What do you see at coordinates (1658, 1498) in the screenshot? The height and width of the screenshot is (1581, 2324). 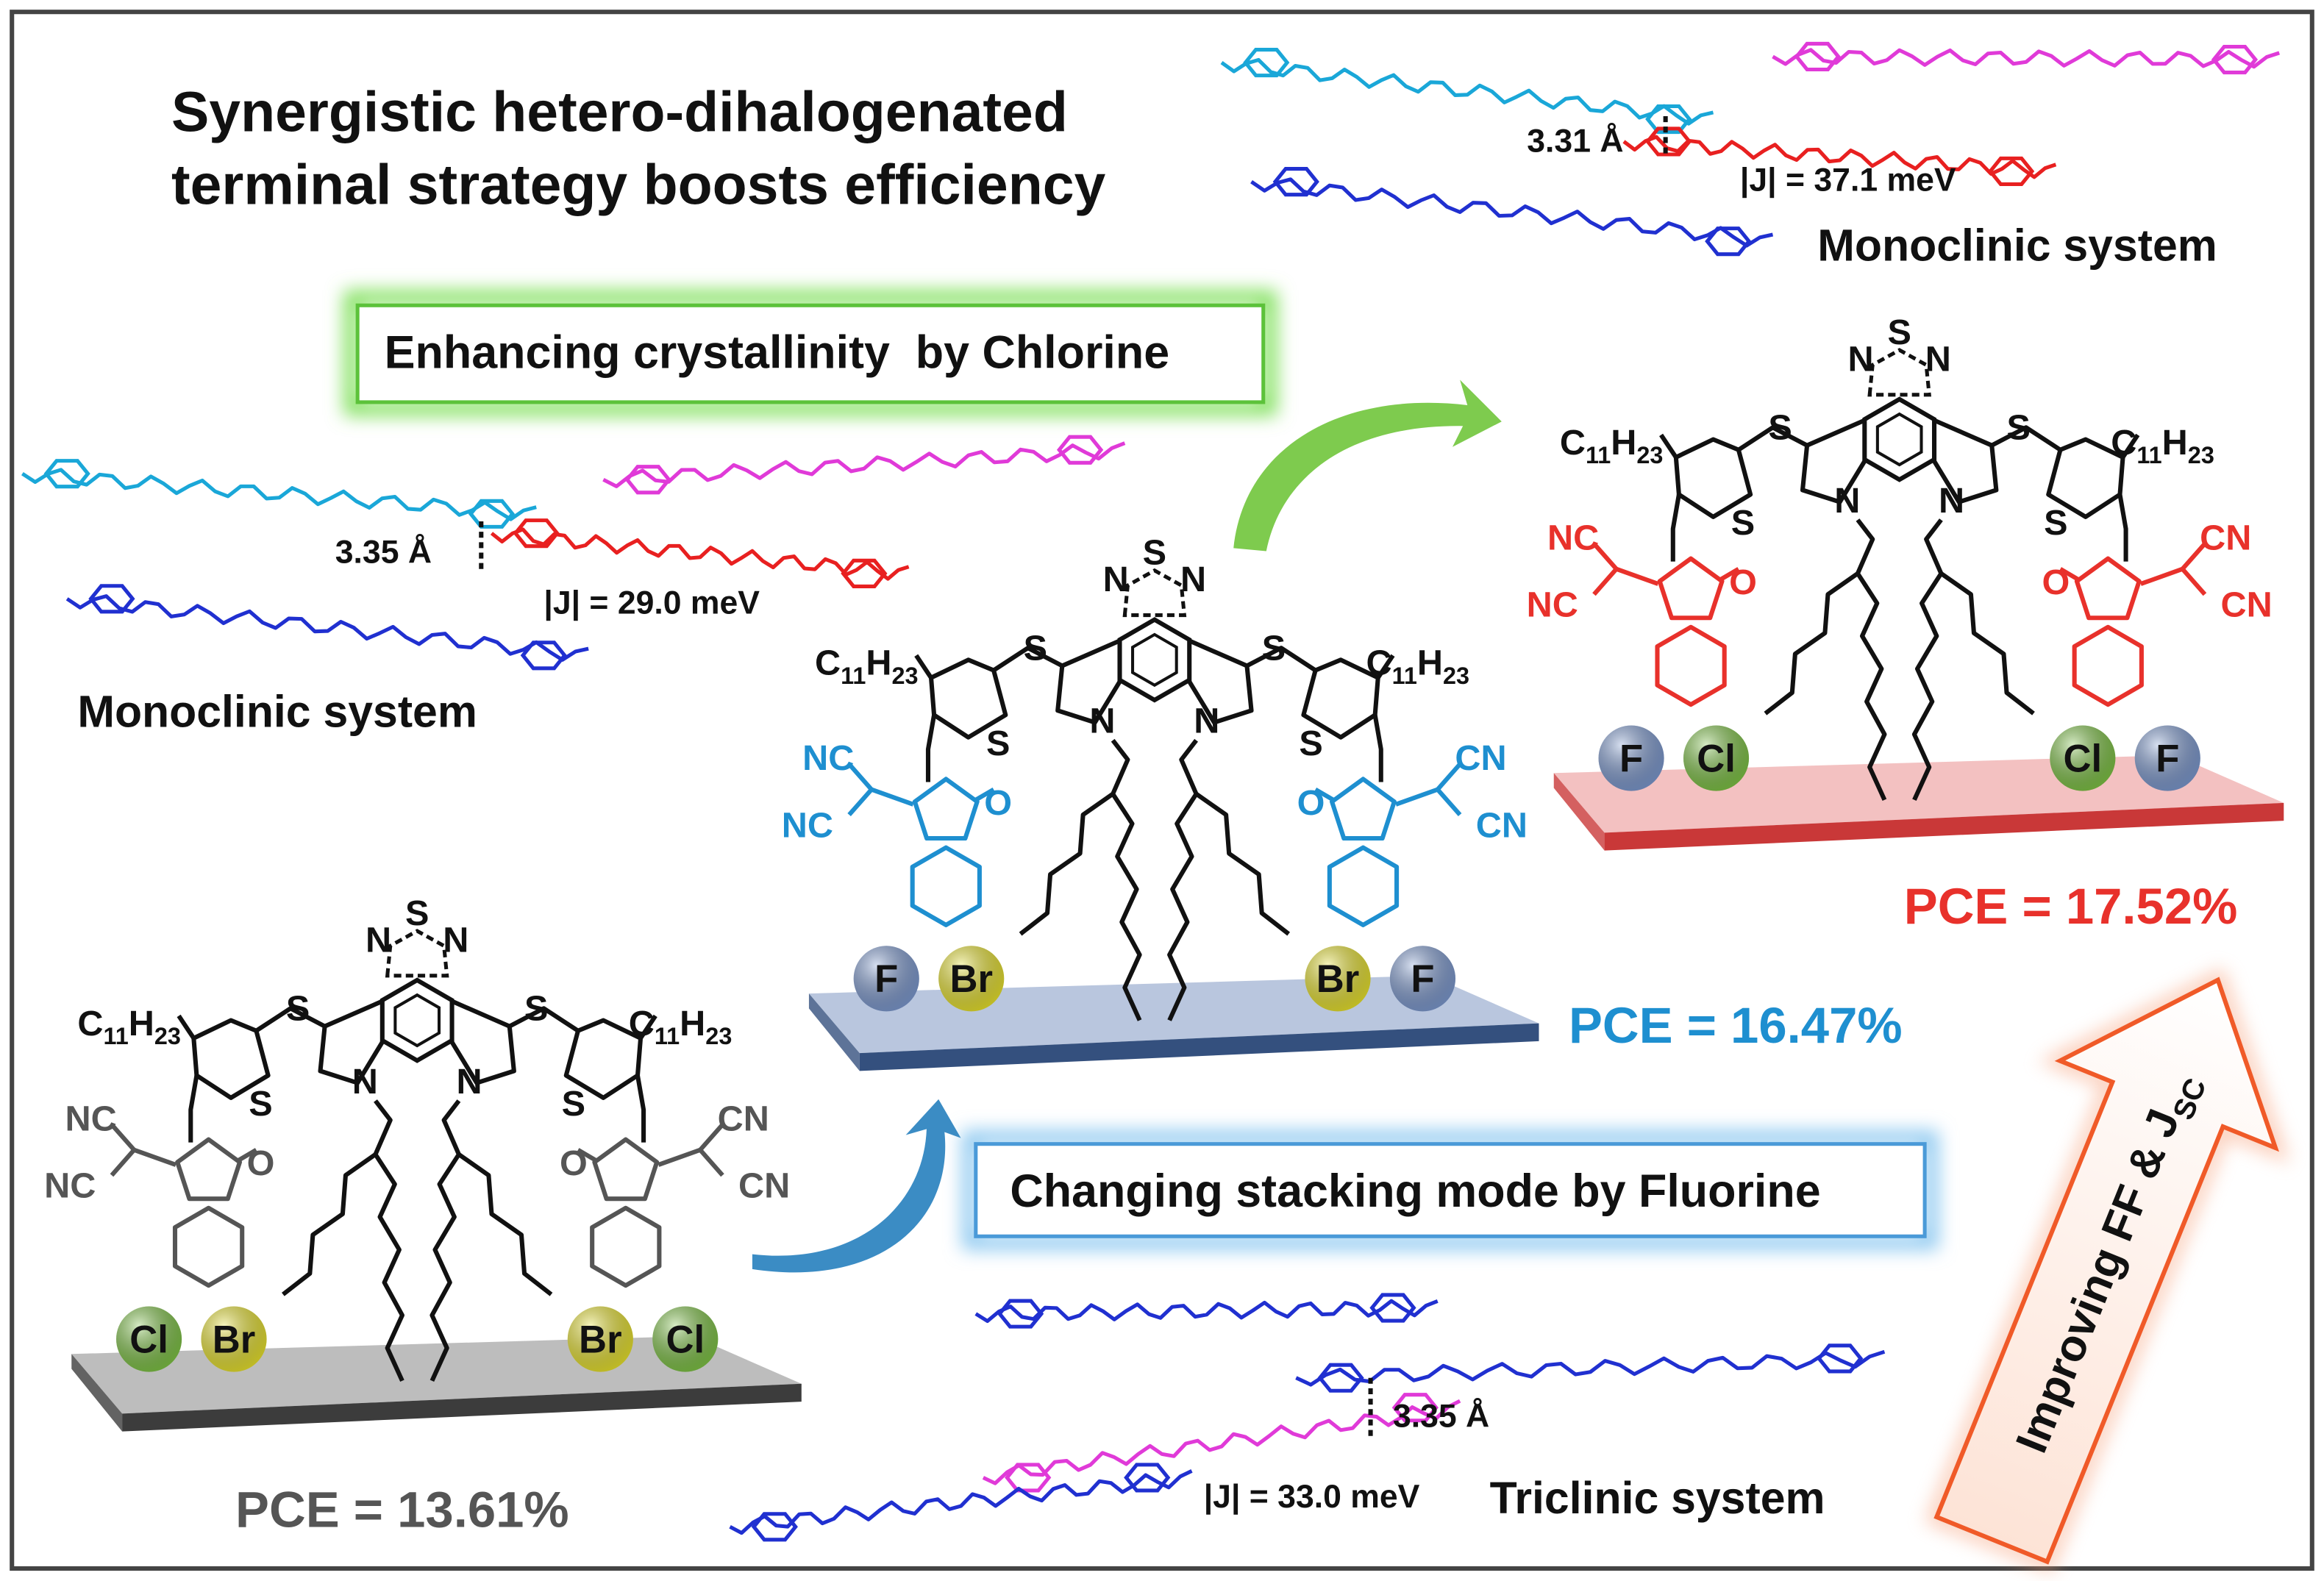 I see `bottom-system-label: Triclinic system` at bounding box center [1658, 1498].